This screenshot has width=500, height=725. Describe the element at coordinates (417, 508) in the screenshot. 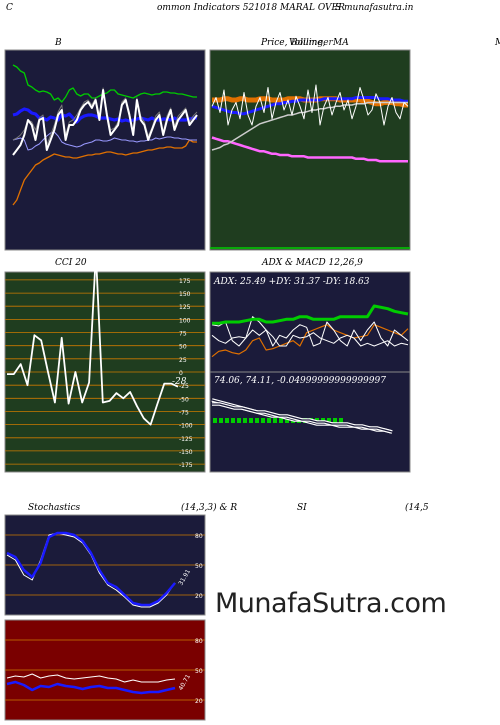

I see `stoch-title-right: (14,5` at that location.